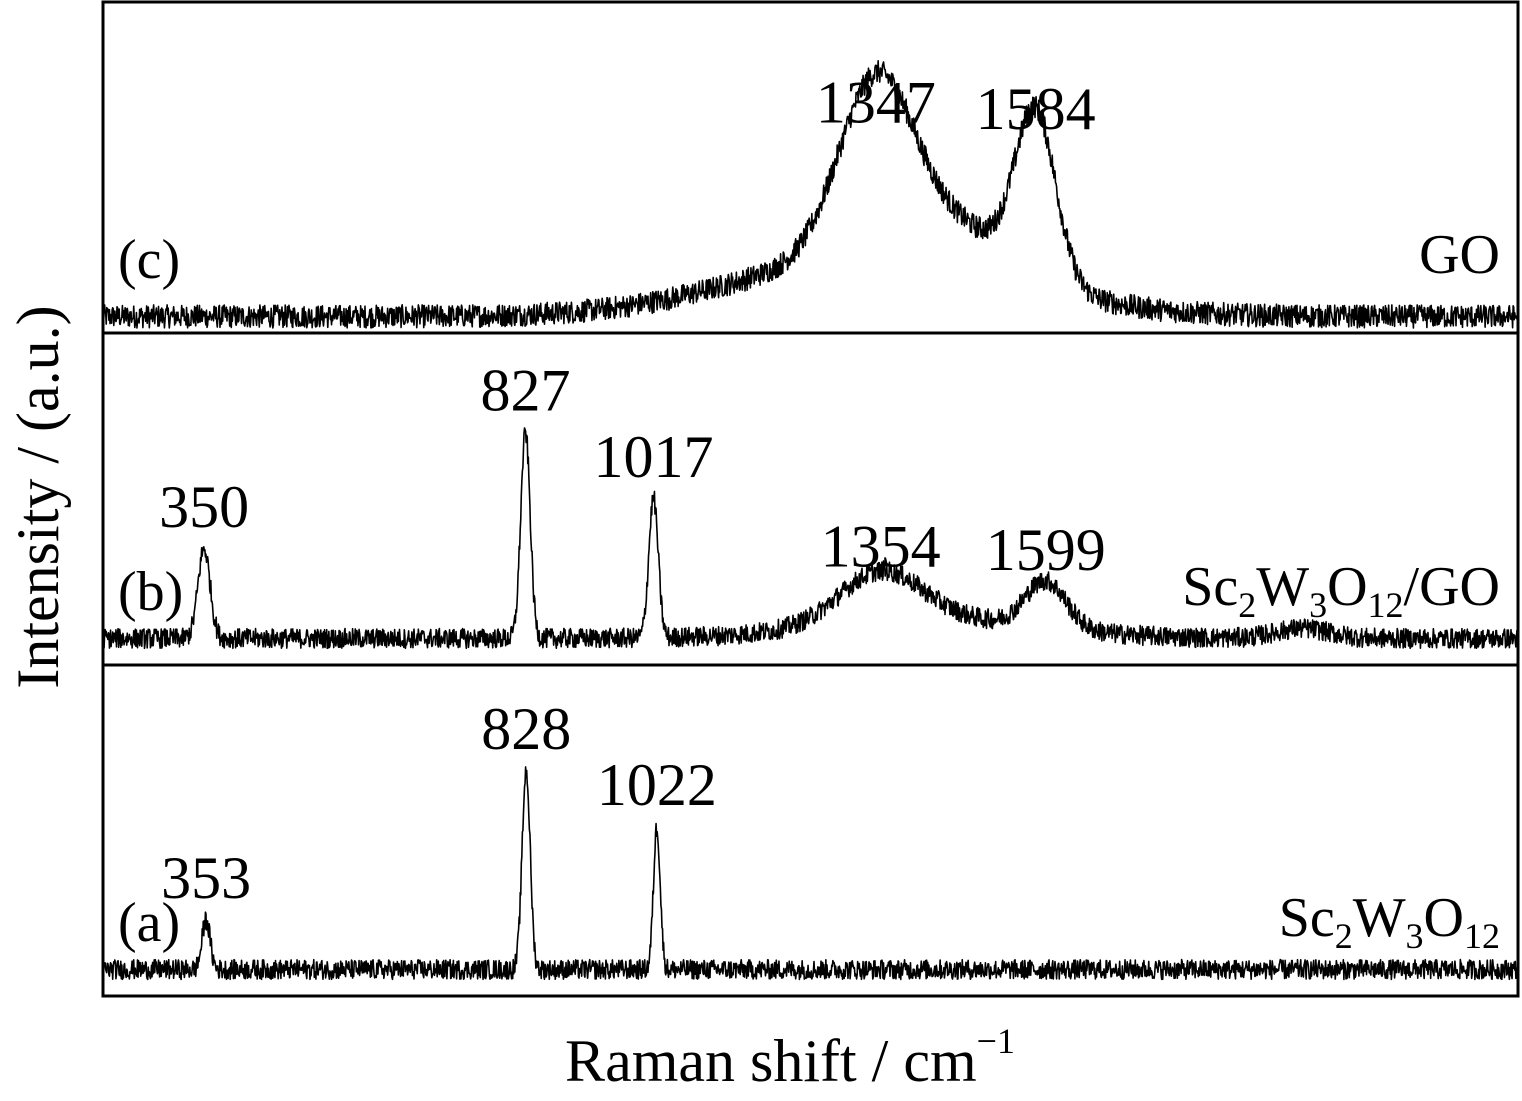 This screenshot has height=1101, width=1522. I want to click on panel-label-a: (a), so click(149, 923).